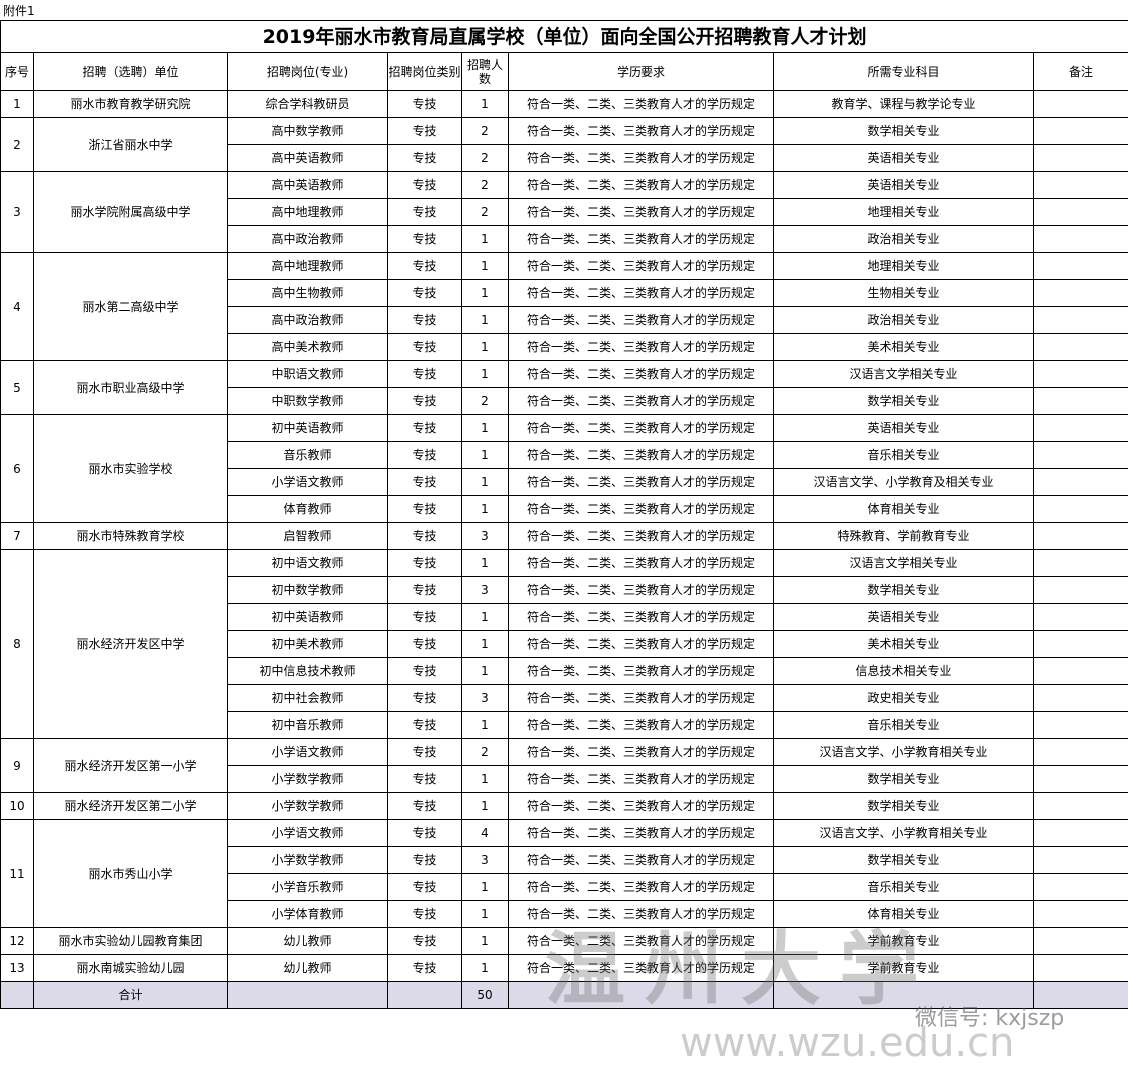 The height and width of the screenshot is (1066, 1128). Describe the element at coordinates (17, 873) in the screenshot. I see `unit-no: 11` at that location.